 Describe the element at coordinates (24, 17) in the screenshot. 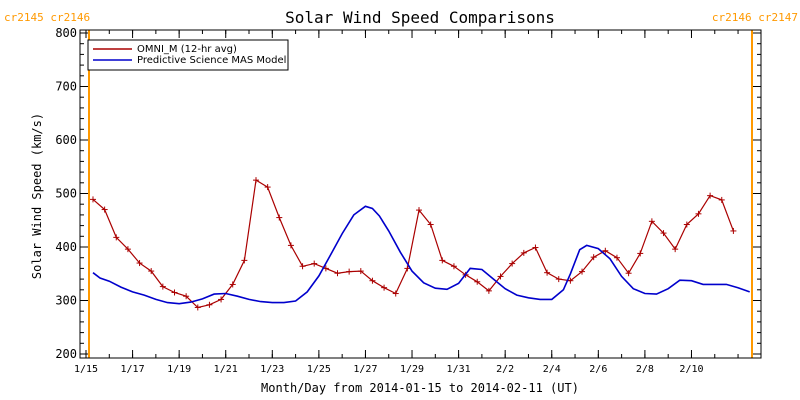

I see `carrington-label-part: cr2145` at that location.